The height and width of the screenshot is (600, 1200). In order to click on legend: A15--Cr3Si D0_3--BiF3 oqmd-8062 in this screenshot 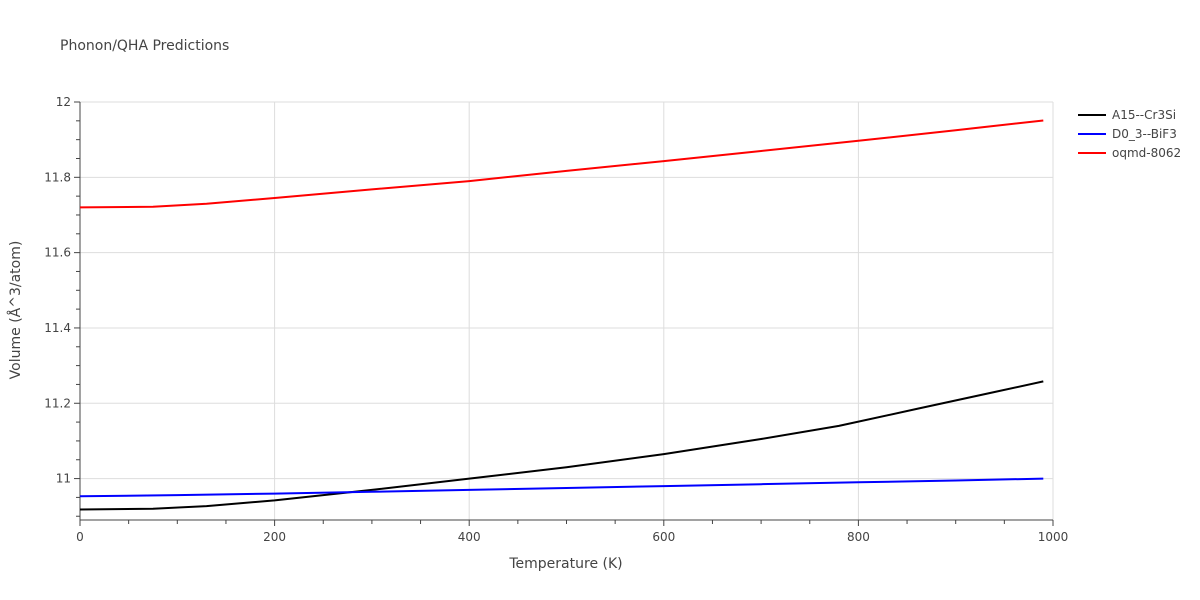, I will do `click(1129, 134)`.